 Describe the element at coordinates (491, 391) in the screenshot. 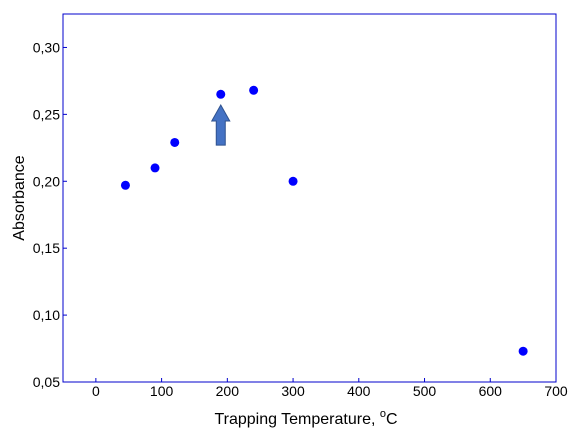

I see `x-tick-label: 600` at that location.